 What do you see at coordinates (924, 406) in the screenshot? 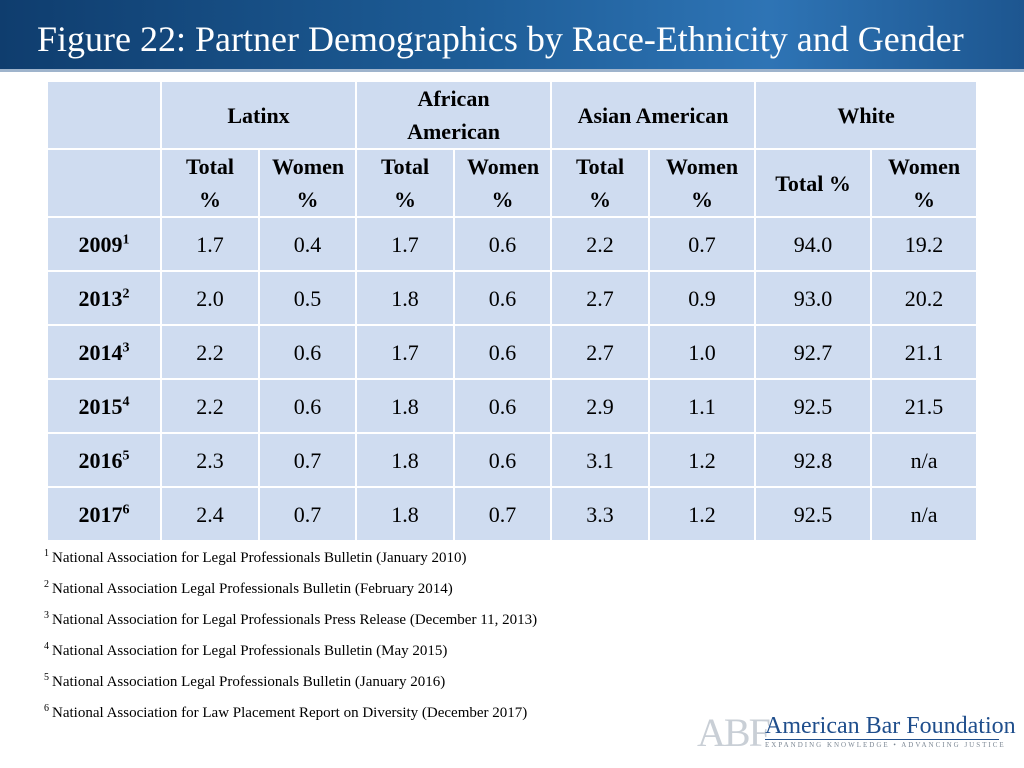
I see `value-cell: 21.5` at bounding box center [924, 406].